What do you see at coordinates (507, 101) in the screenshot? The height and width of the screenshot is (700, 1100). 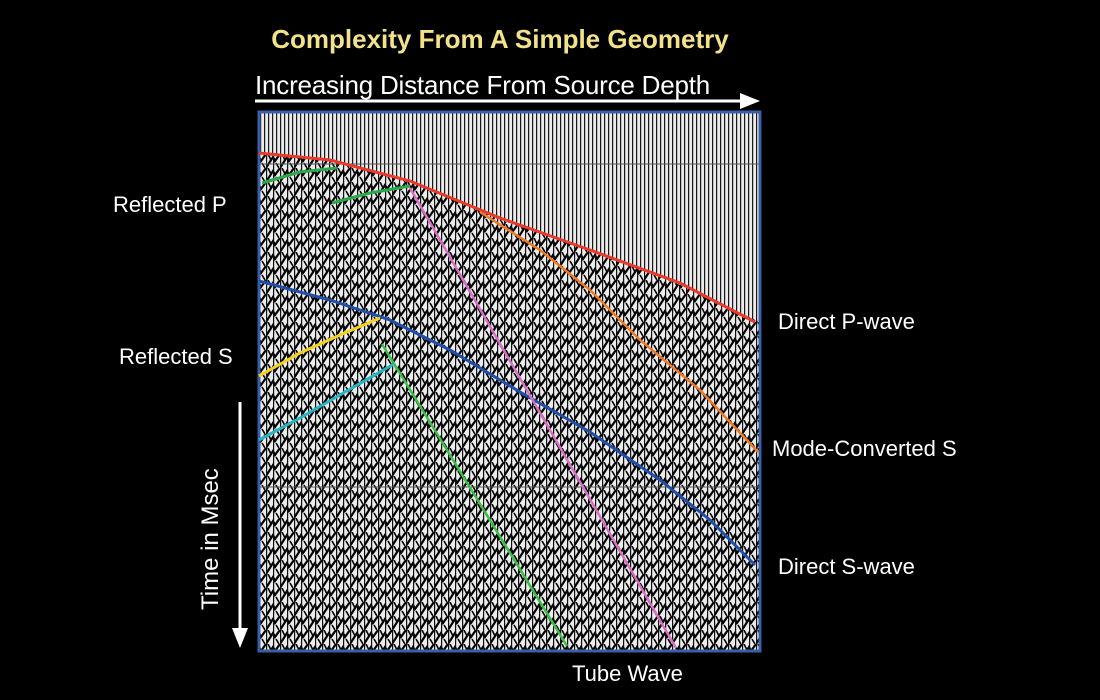 I see `distance-arrow` at bounding box center [507, 101].